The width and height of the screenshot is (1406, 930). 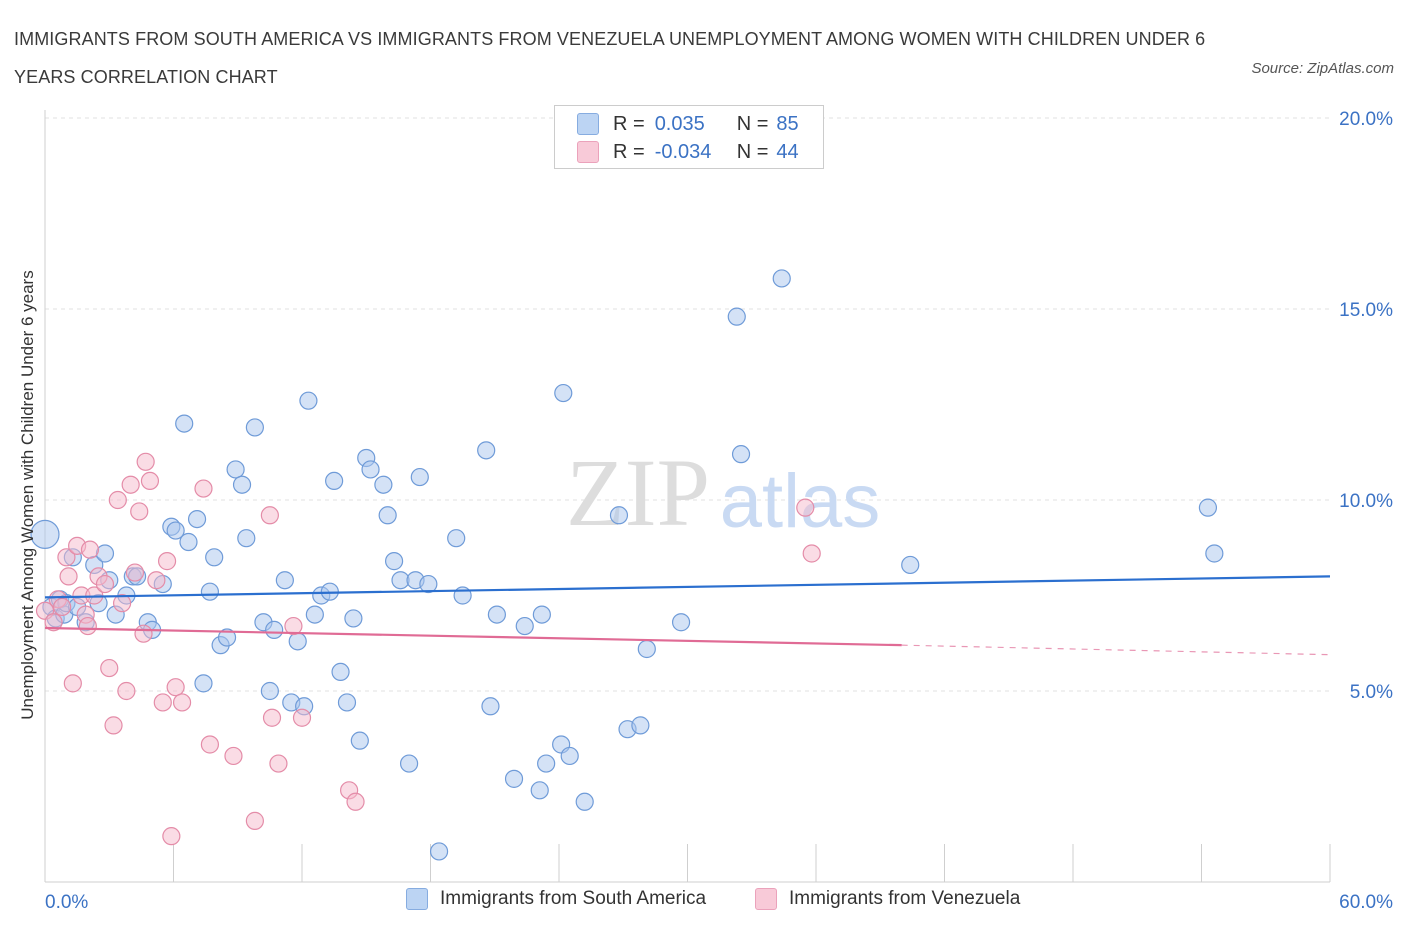 What do you see at coordinates (629, 123) in the screenshot?
I see `legend-r-label: R =` at bounding box center [629, 123].